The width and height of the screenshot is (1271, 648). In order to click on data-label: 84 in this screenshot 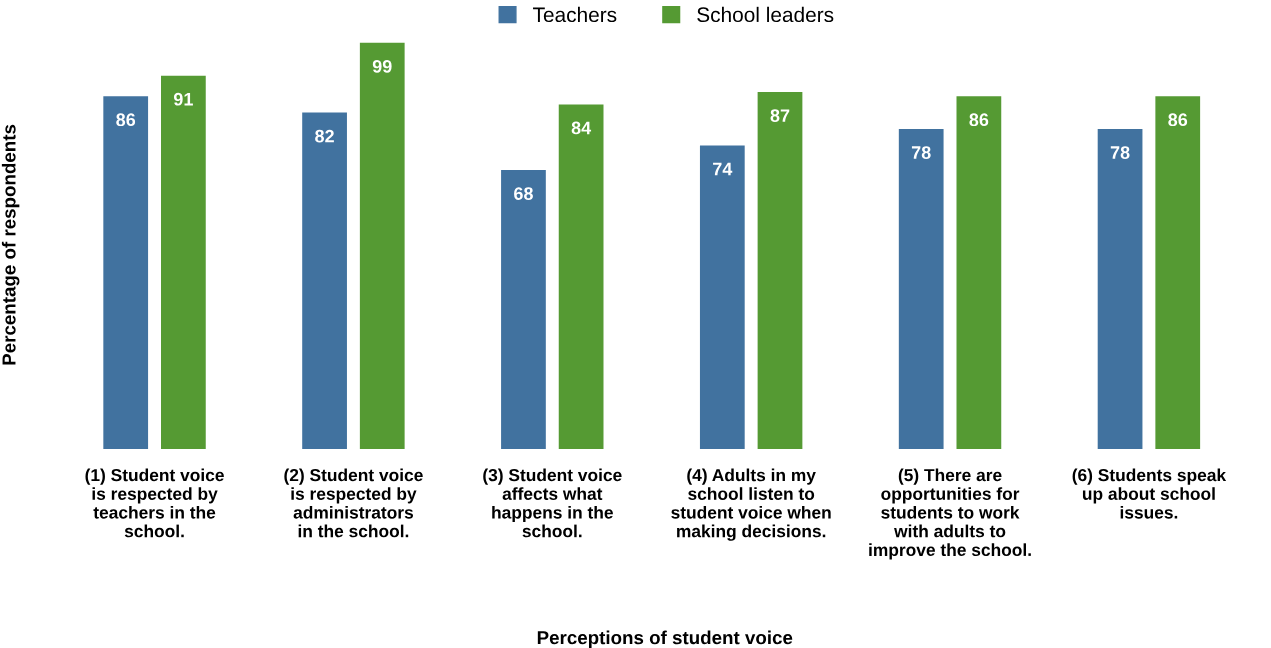, I will do `click(581, 128)`.